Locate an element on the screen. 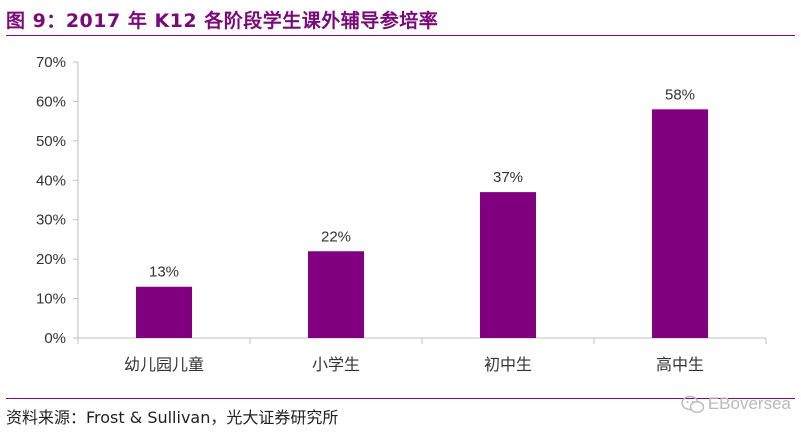 The width and height of the screenshot is (801, 436). x-category-label: 高中生 is located at coordinates (680, 364).